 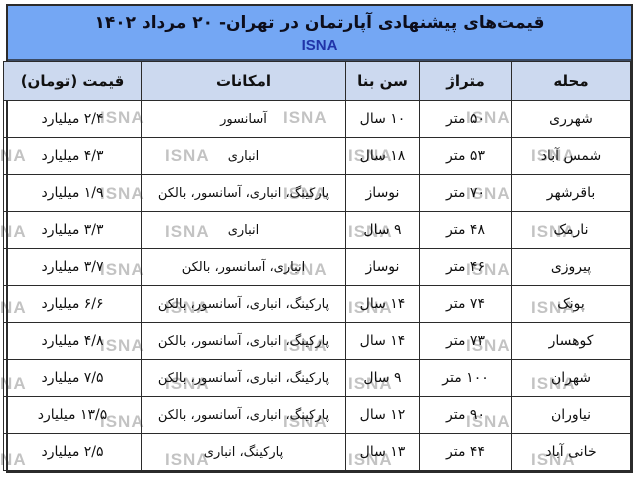 I want to click on col-header-amenities: امکانات, so click(x=243, y=81).